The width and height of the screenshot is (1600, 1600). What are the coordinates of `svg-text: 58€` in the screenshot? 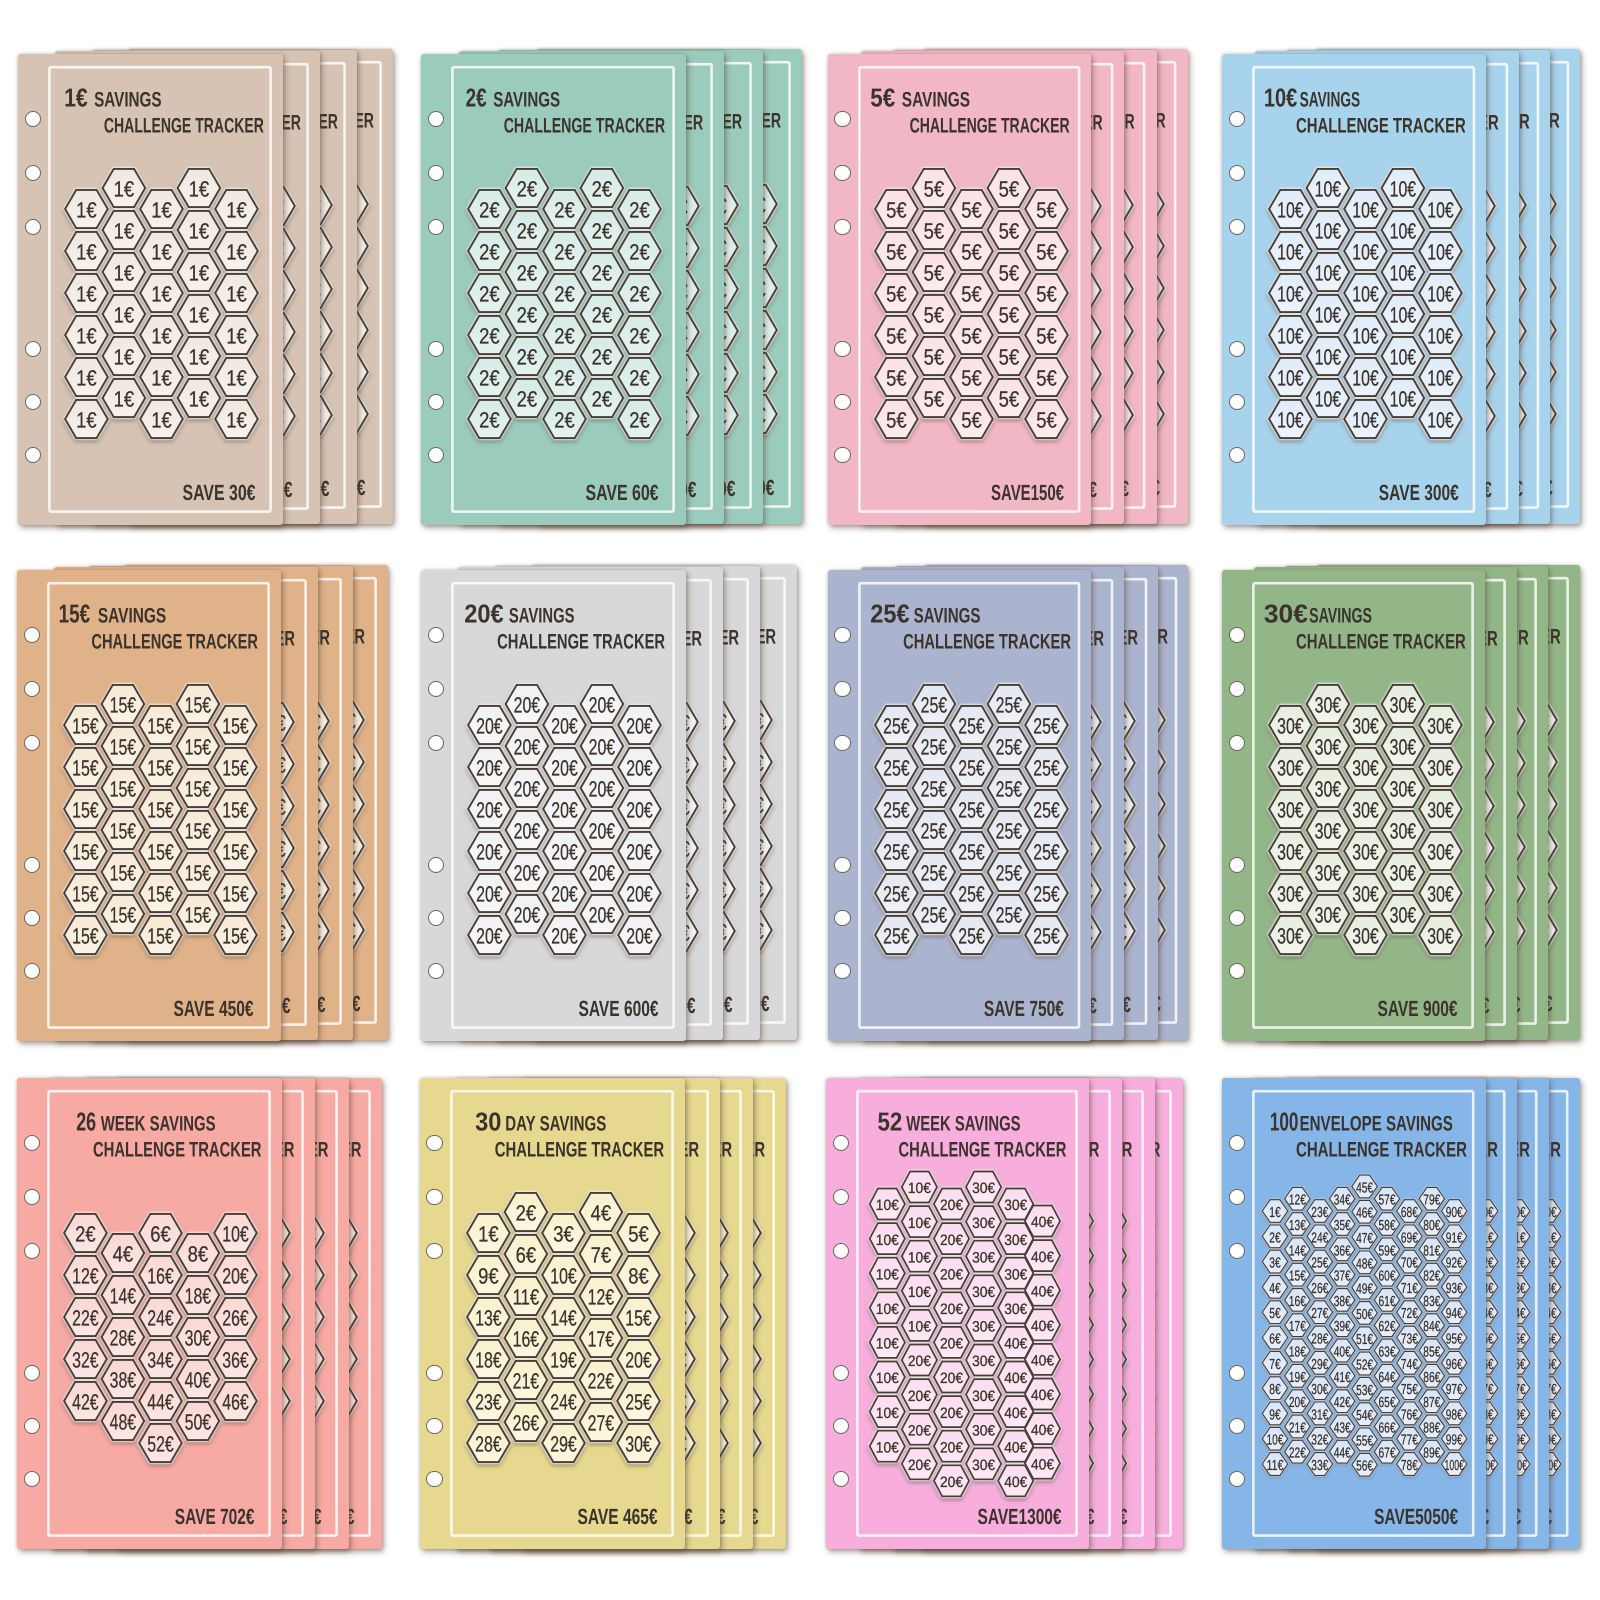 It's located at (1387, 1226).